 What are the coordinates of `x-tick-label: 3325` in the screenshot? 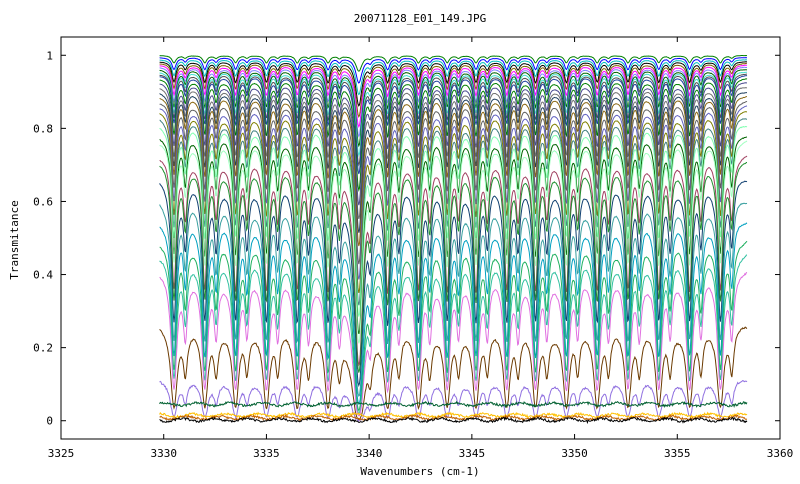 It's located at (61, 453).